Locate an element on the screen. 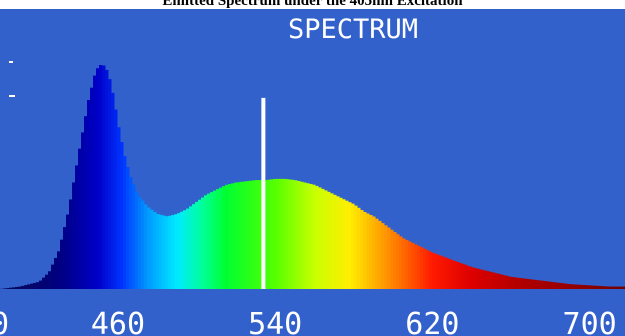 This screenshot has width=625, height=336. x-tick-label: 540 is located at coordinates (275, 321).